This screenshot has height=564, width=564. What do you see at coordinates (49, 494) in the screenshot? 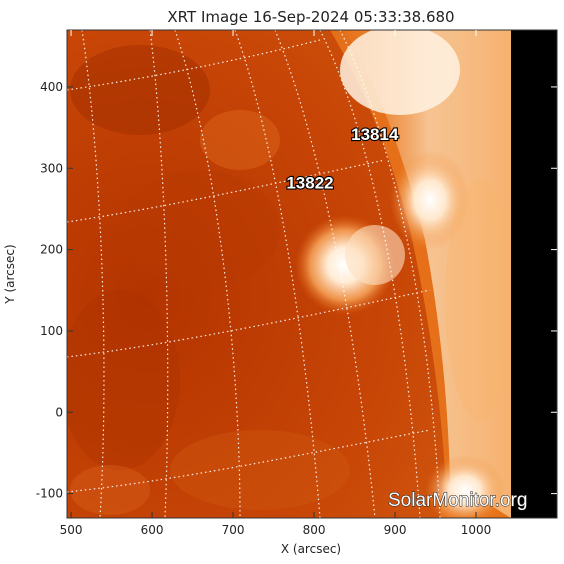
I see `y-tick-label: -100` at bounding box center [49, 494].